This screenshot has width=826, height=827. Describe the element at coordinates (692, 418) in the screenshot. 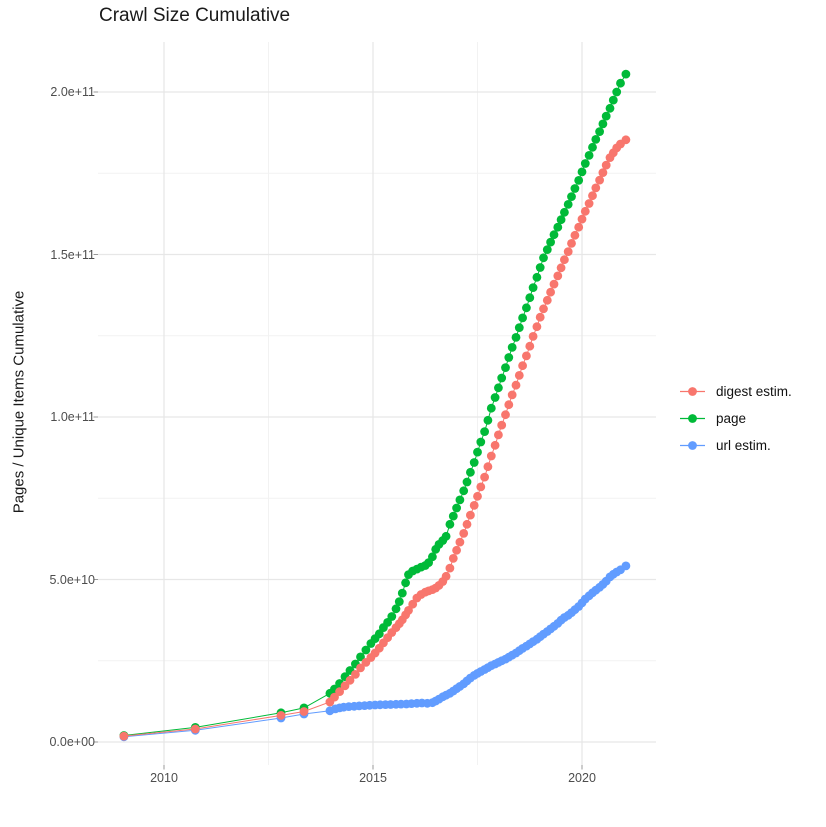

I see `legend-key-page-icon` at that location.